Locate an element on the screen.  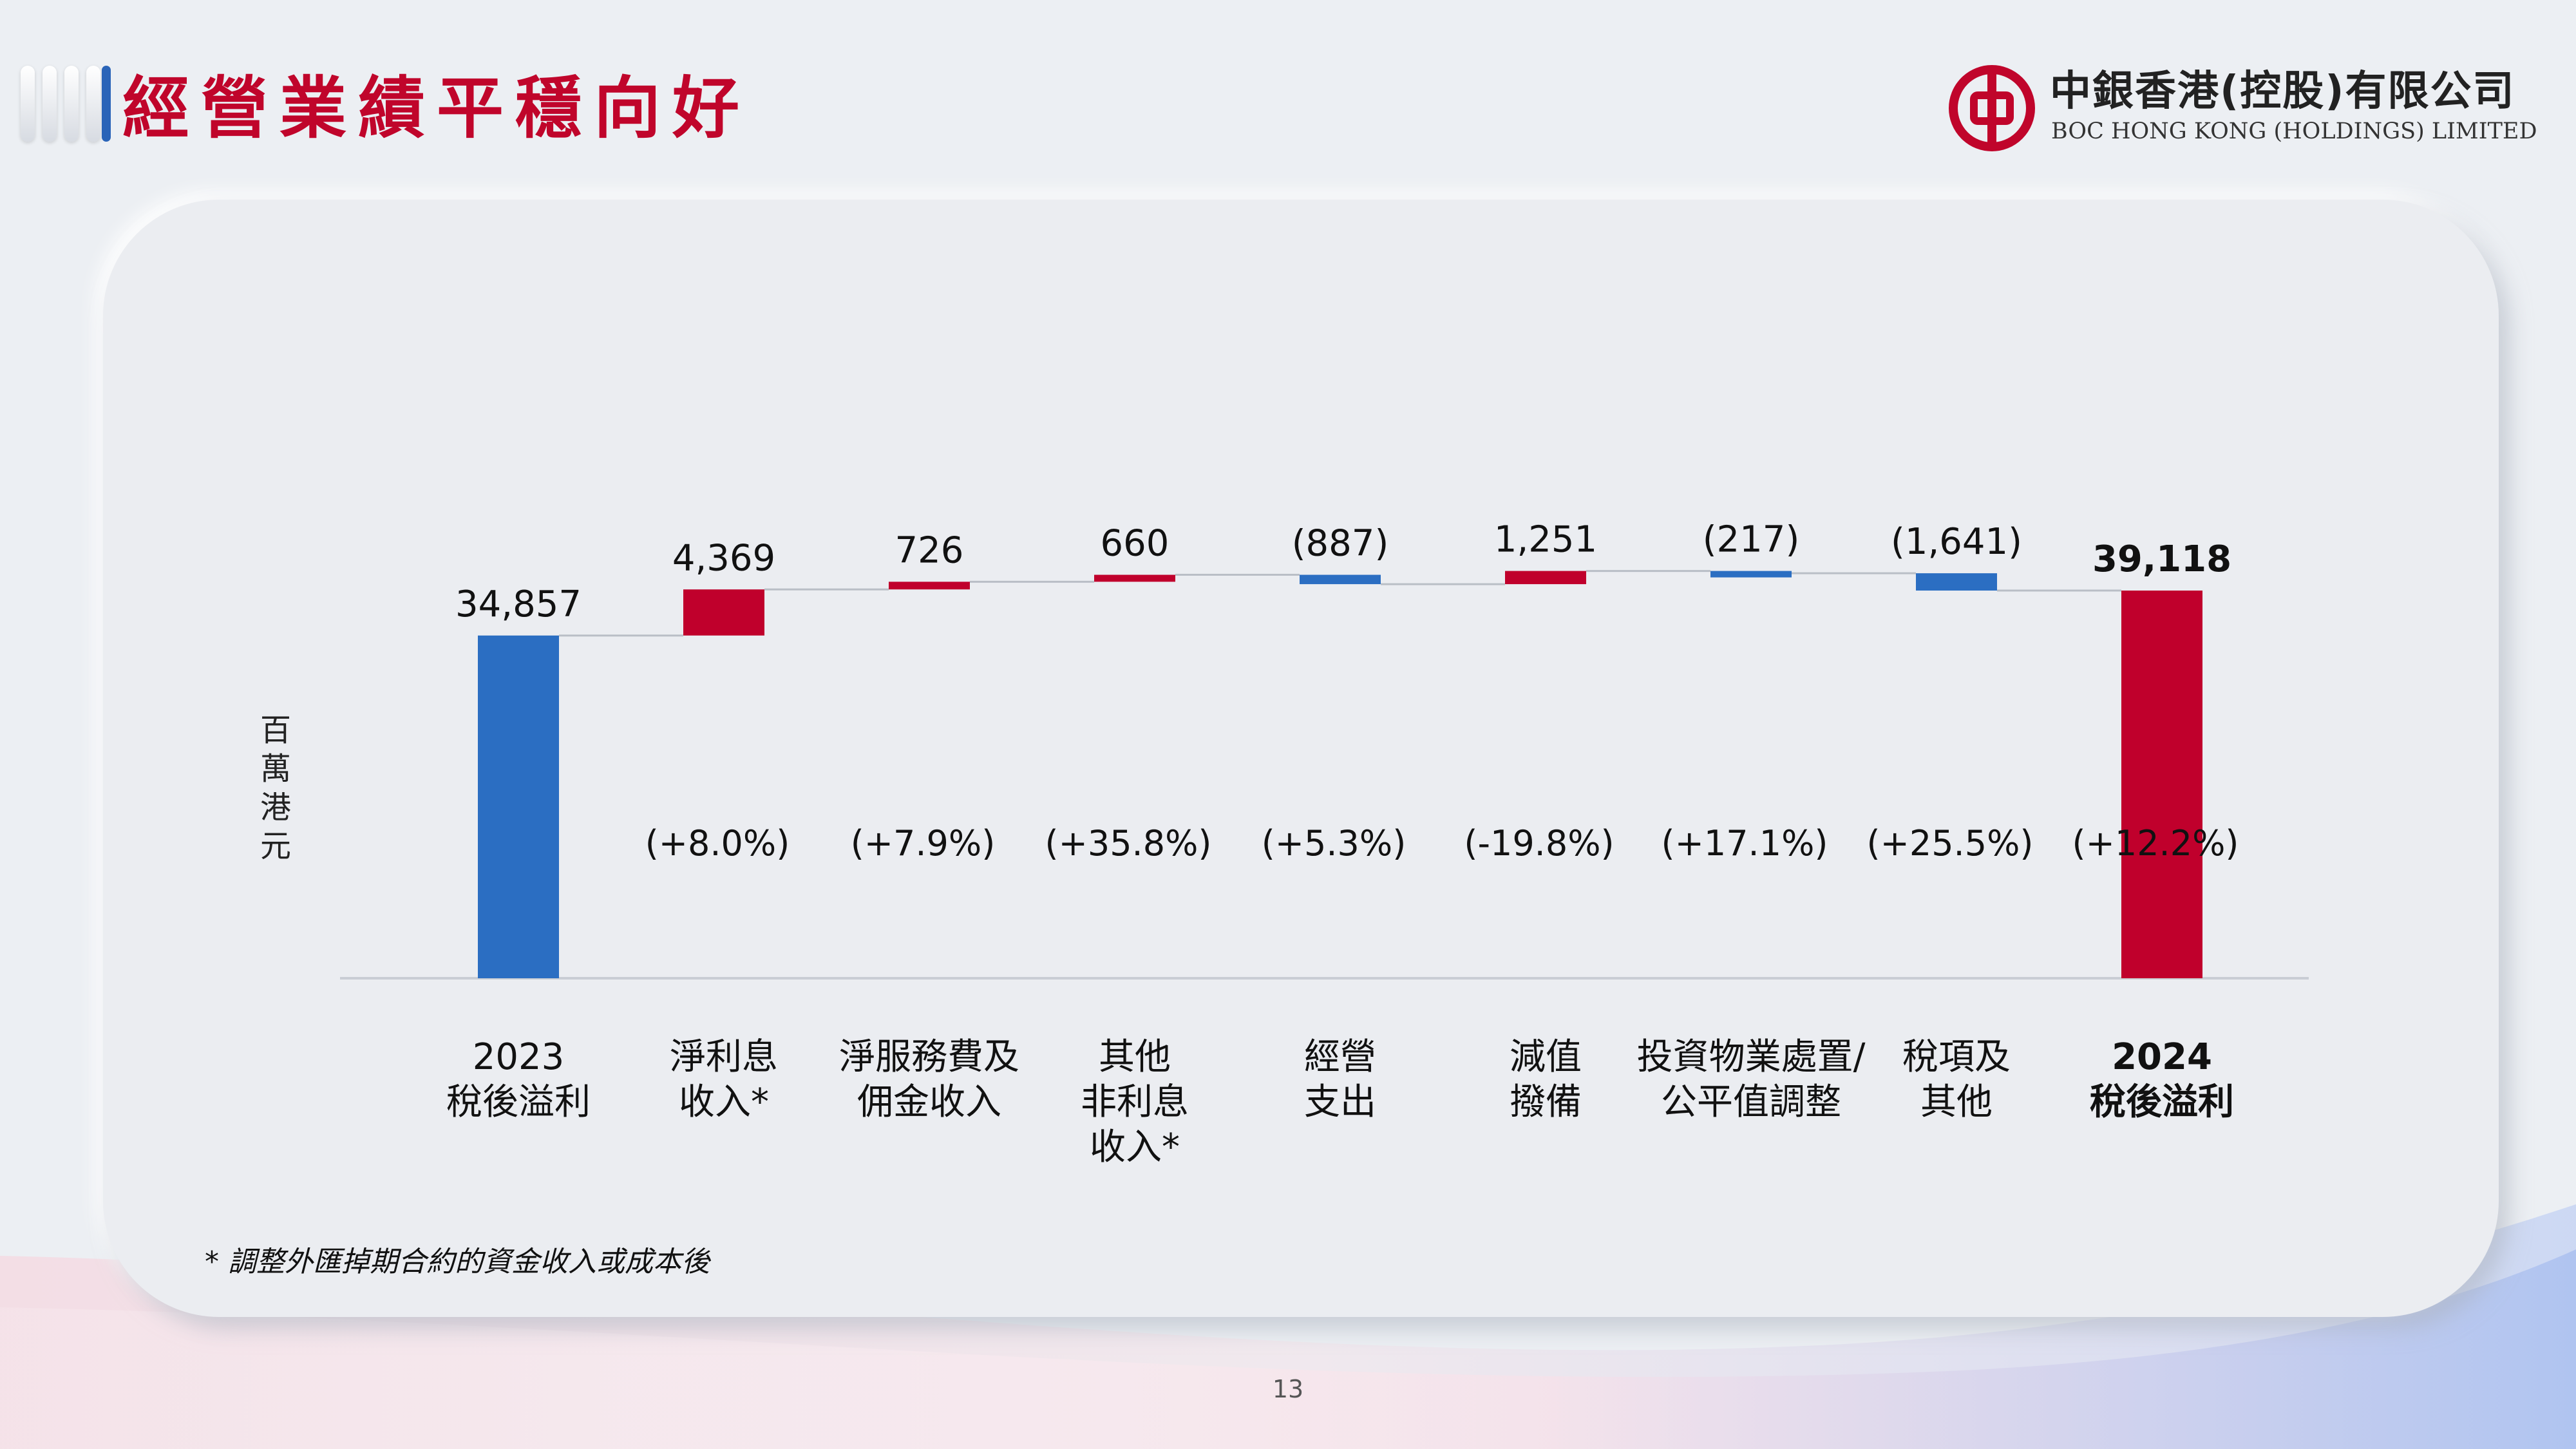
value-label-1: 4,369 is located at coordinates (723, 558).